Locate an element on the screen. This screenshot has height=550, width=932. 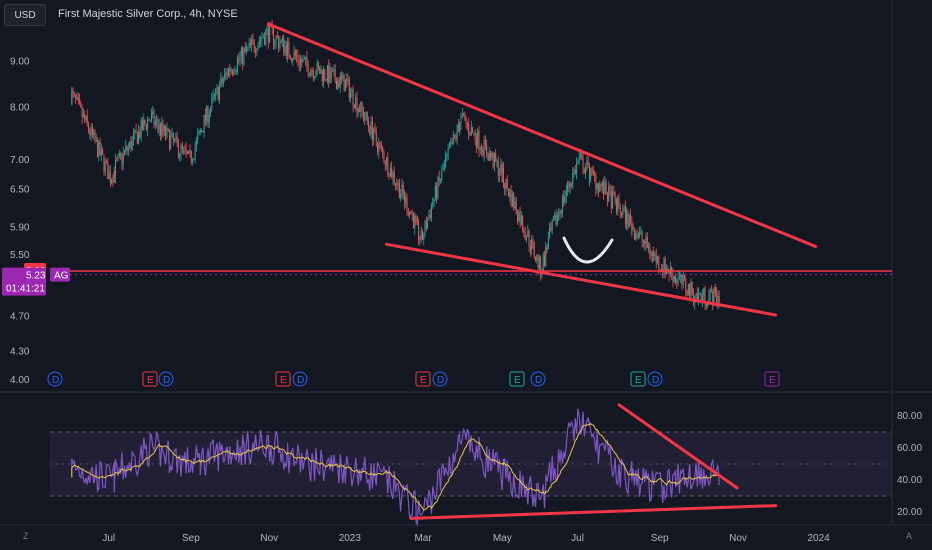
event-marker-shape is located at coordinates (423, 379).